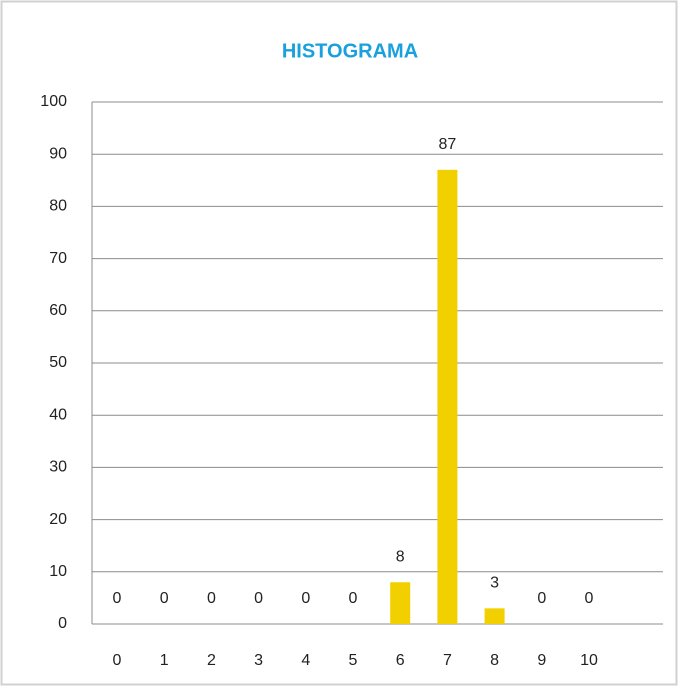 The width and height of the screenshot is (678, 686). Describe the element at coordinates (400, 556) in the screenshot. I see `data-label: 8` at that location.